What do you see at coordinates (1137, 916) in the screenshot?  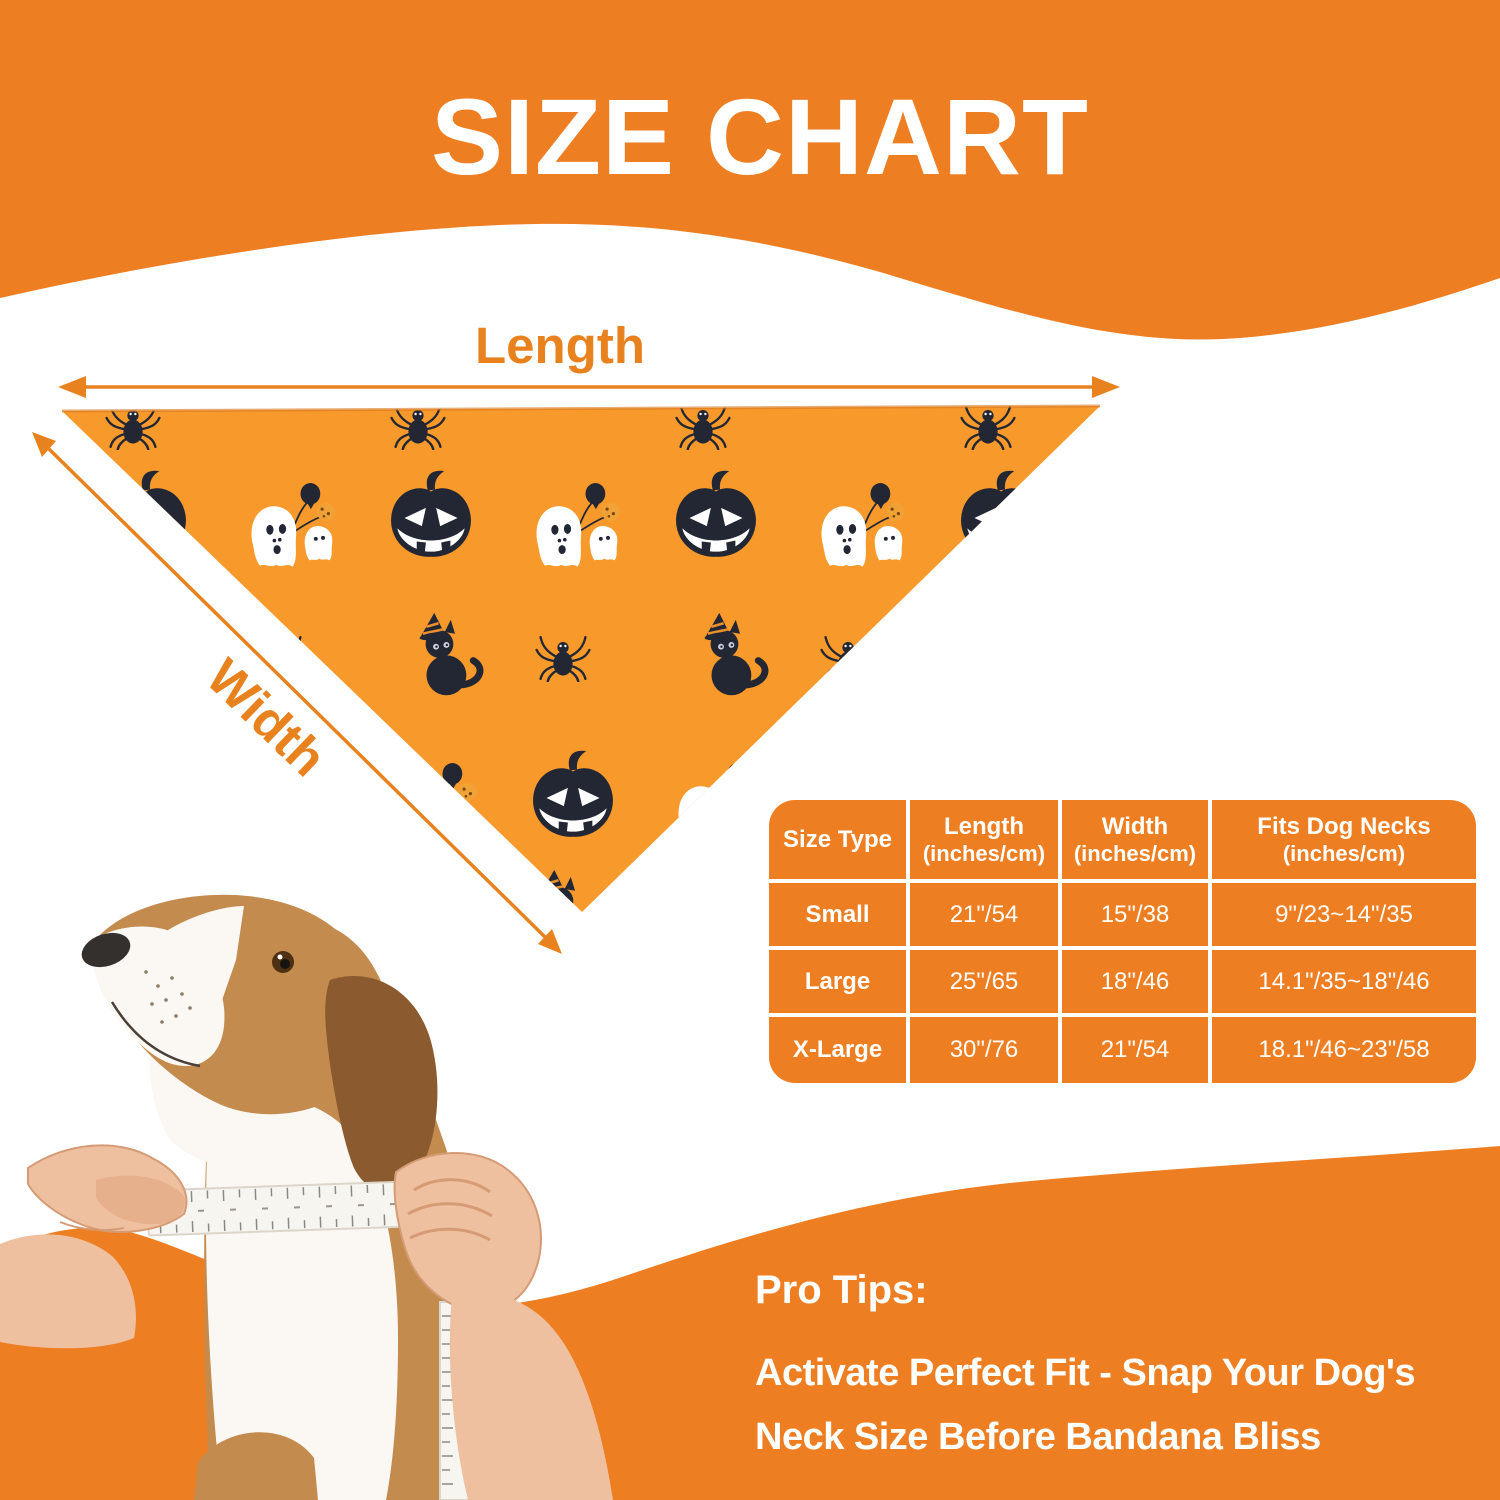 I see `table-cell-width-small: 15"/38` at bounding box center [1137, 916].